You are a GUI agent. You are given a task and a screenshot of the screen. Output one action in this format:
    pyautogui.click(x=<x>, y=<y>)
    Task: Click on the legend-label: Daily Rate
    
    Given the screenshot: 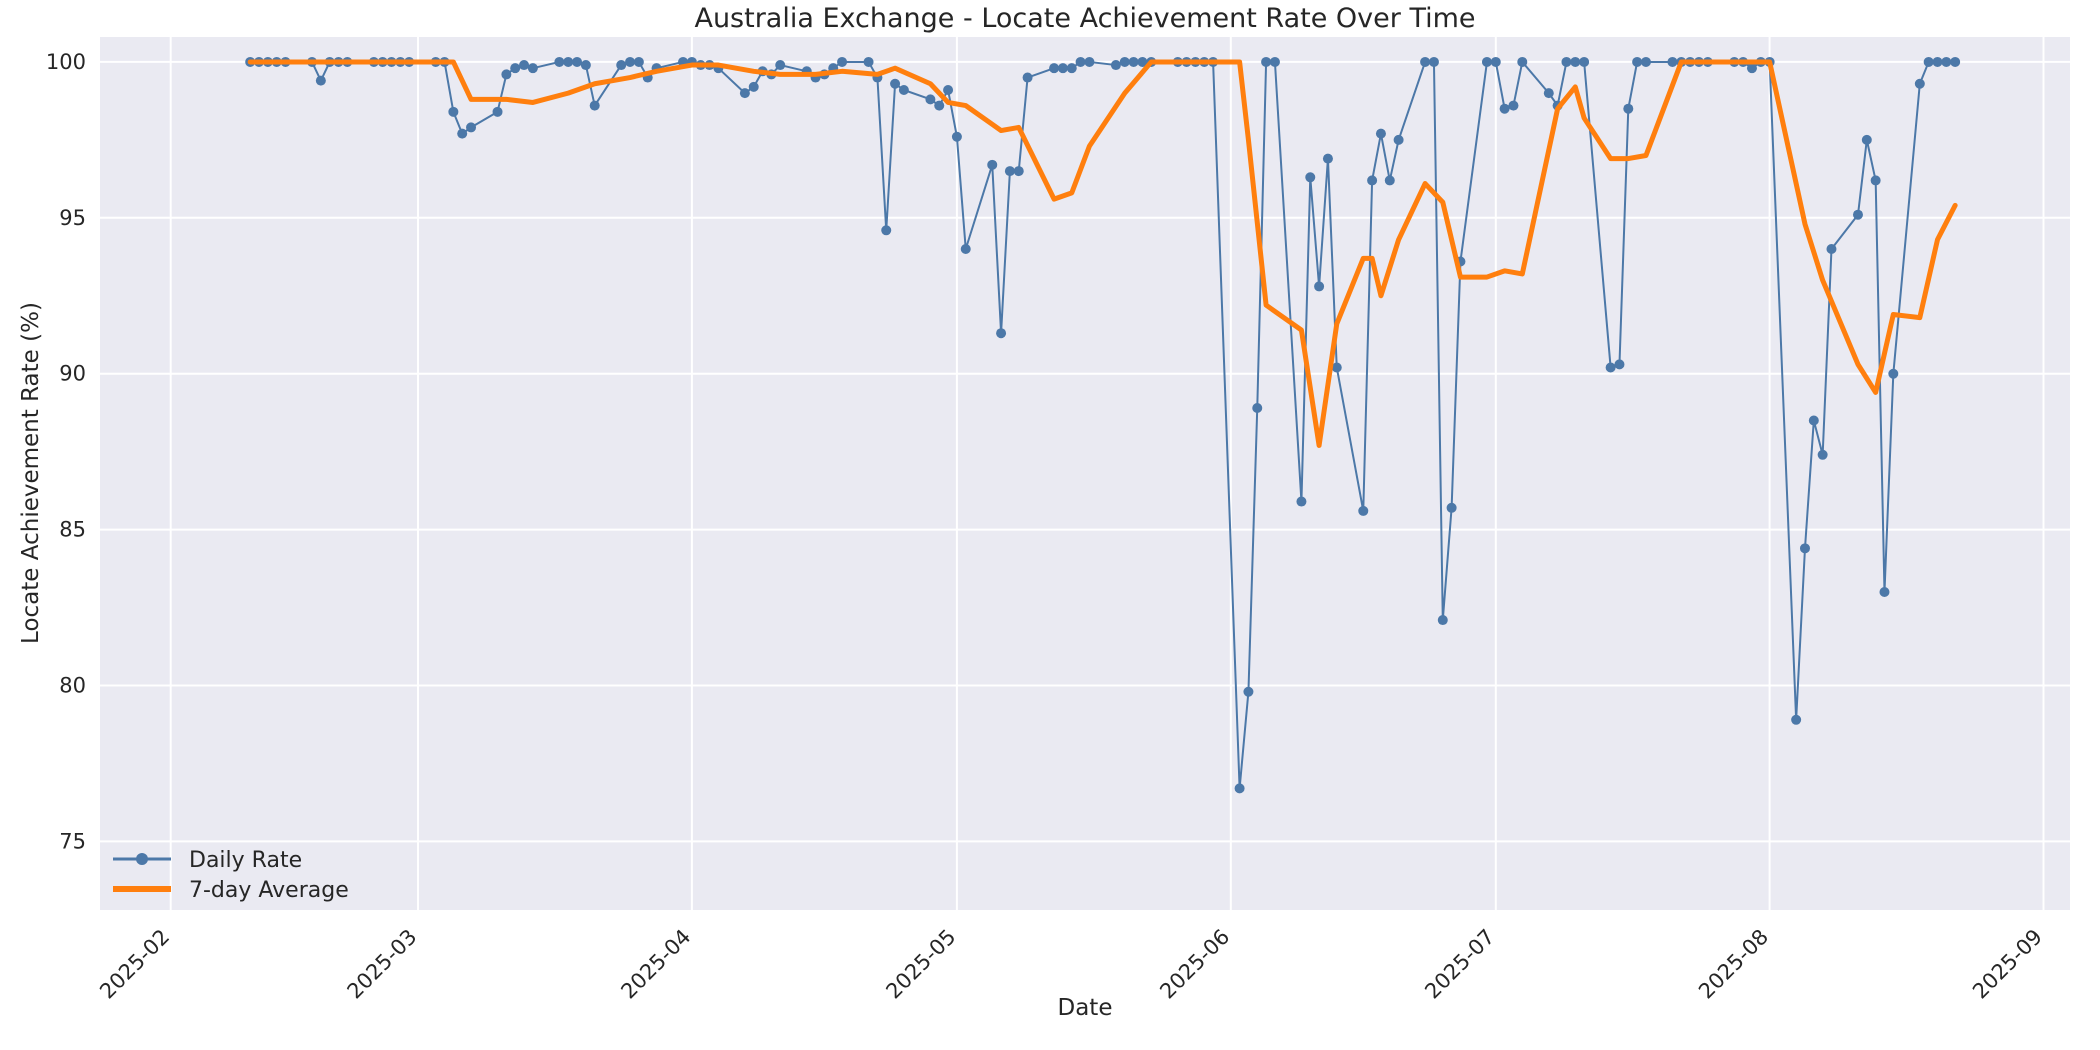 What is the action you would take?
    pyautogui.click(x=245, y=860)
    